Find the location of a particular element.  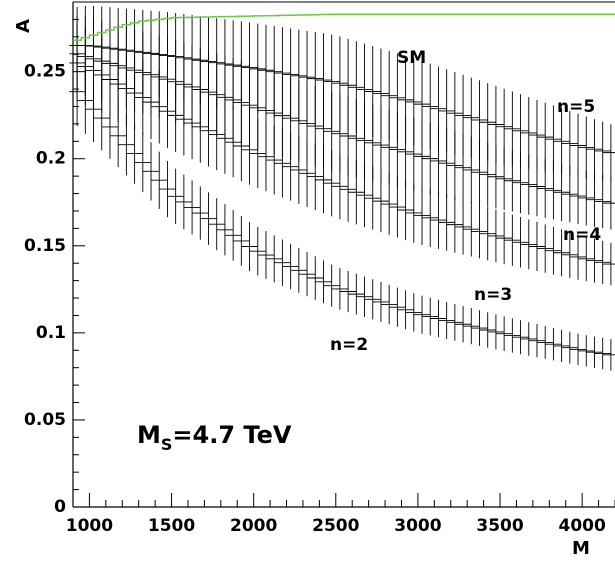

y-ticks is located at coordinates (79, 263).